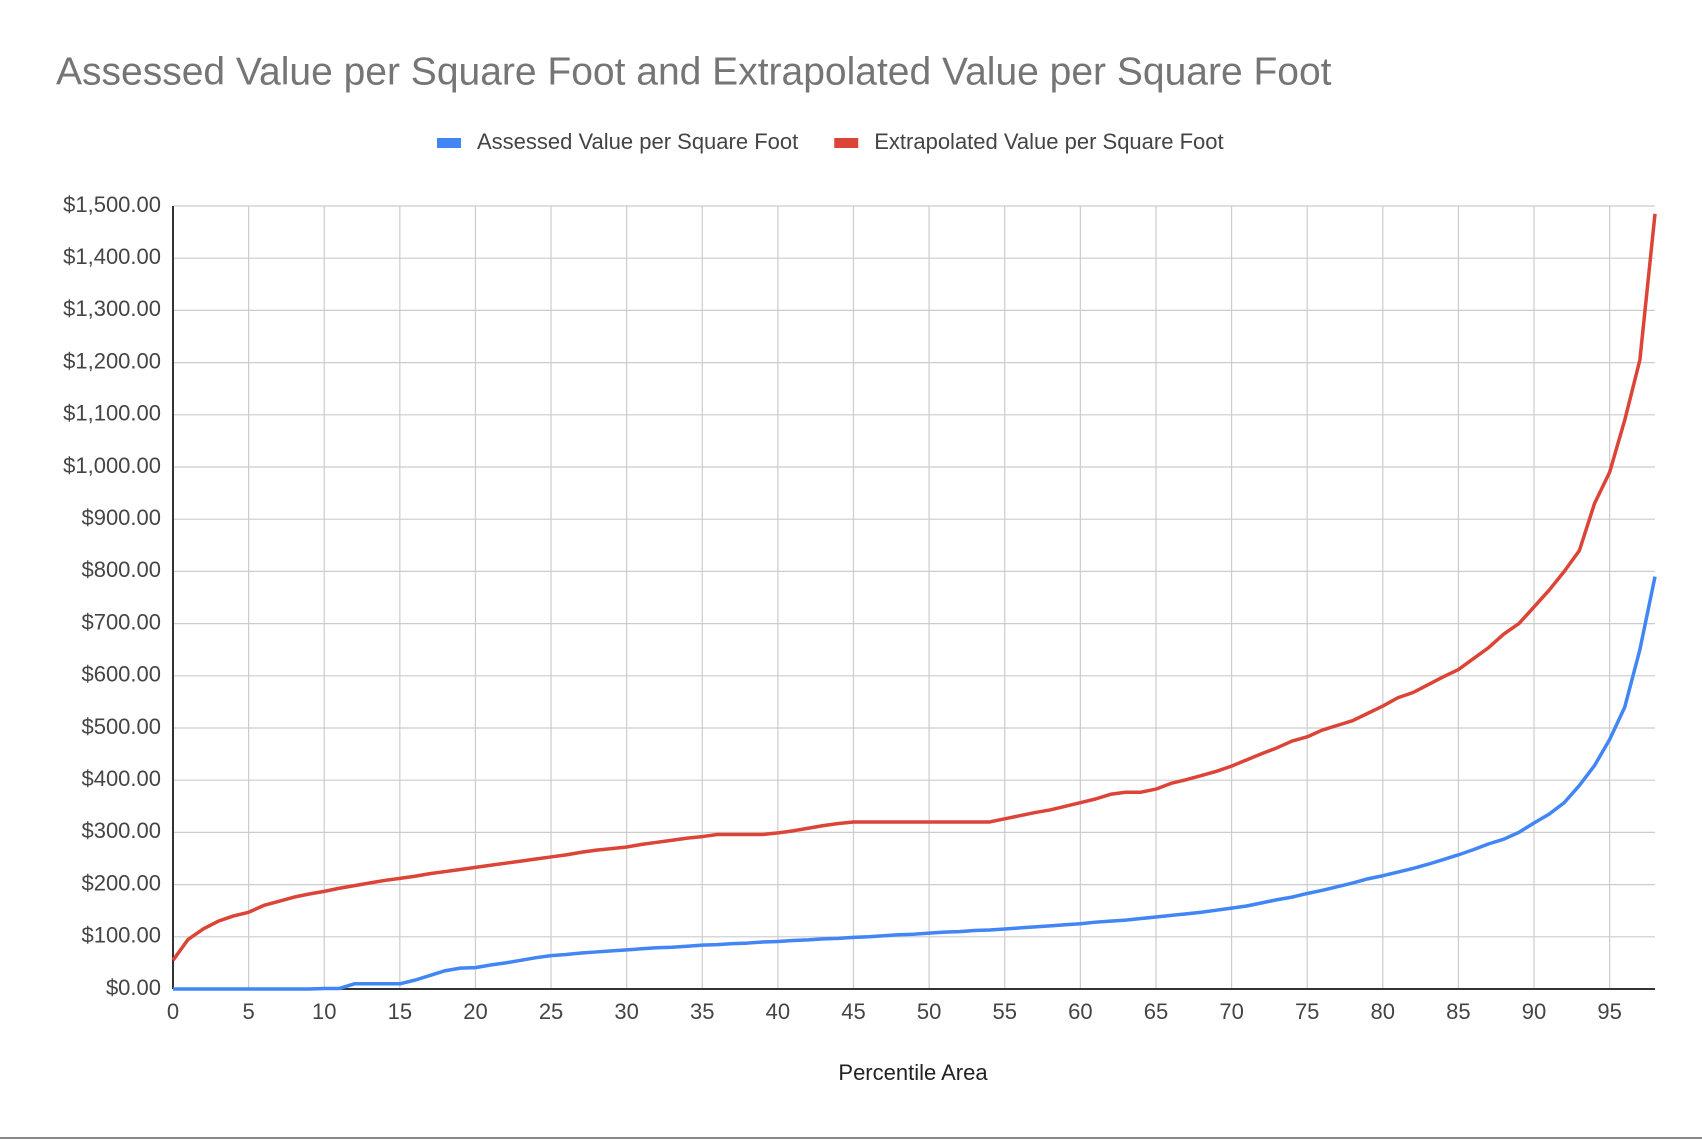  What do you see at coordinates (1048, 141) in the screenshot?
I see `legend-label: Extrapolated Value per Square Foot` at bounding box center [1048, 141].